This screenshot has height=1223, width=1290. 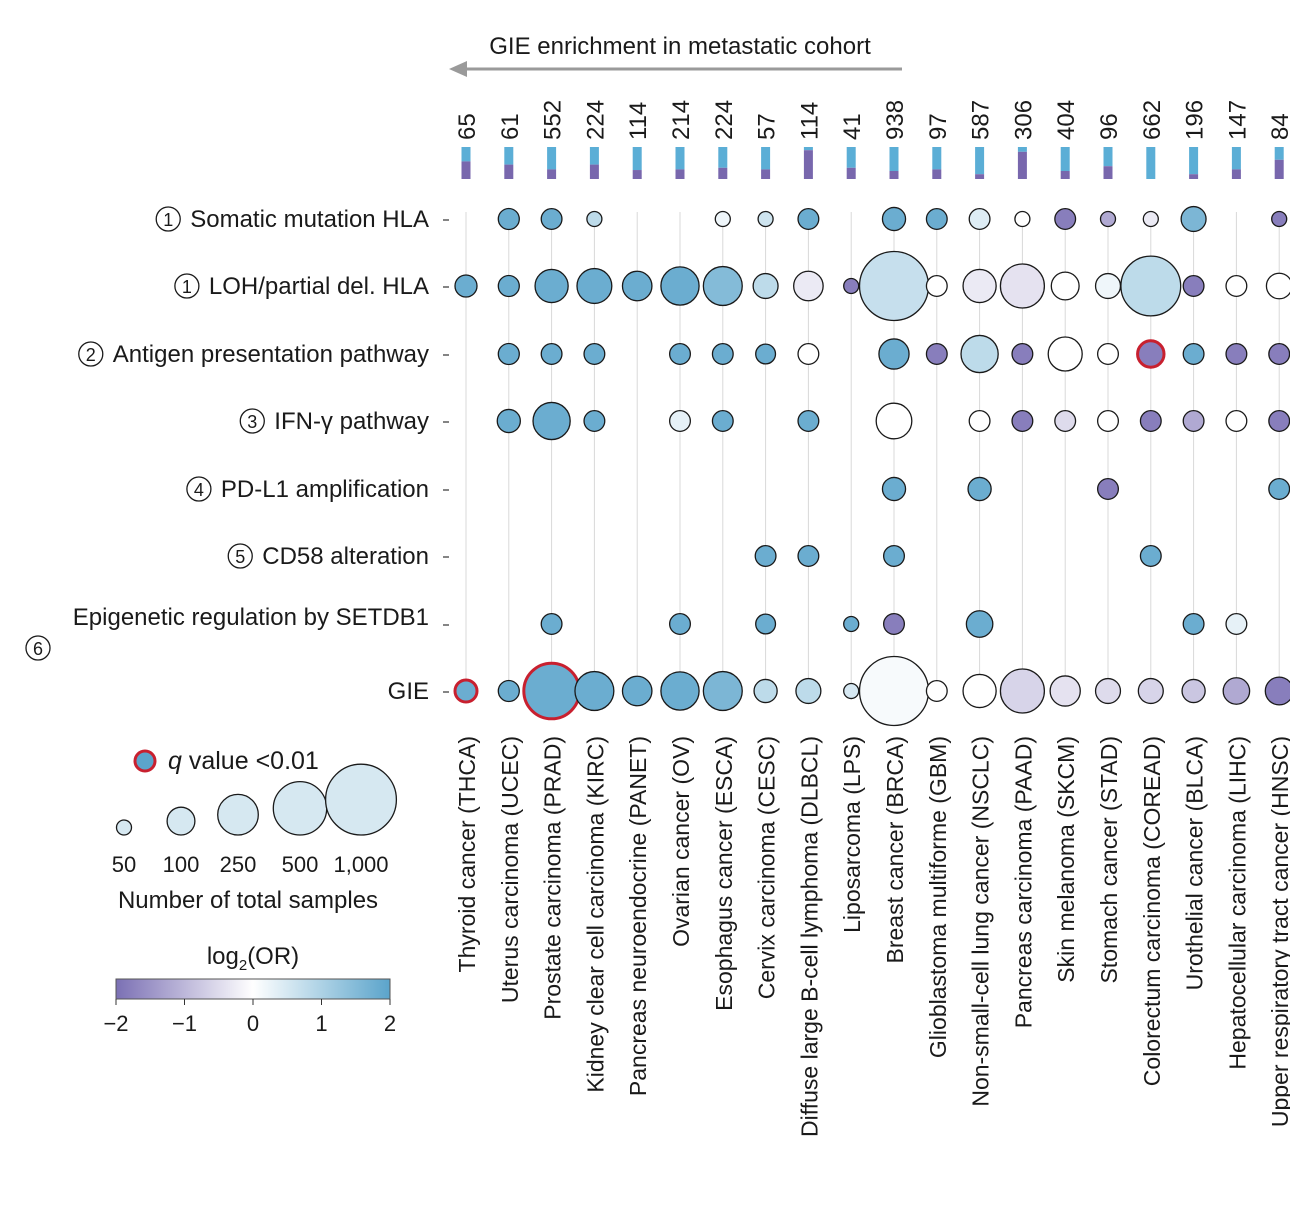 What do you see at coordinates (1152, 120) in the screenshot?
I see `sample-count: 662` at bounding box center [1152, 120].